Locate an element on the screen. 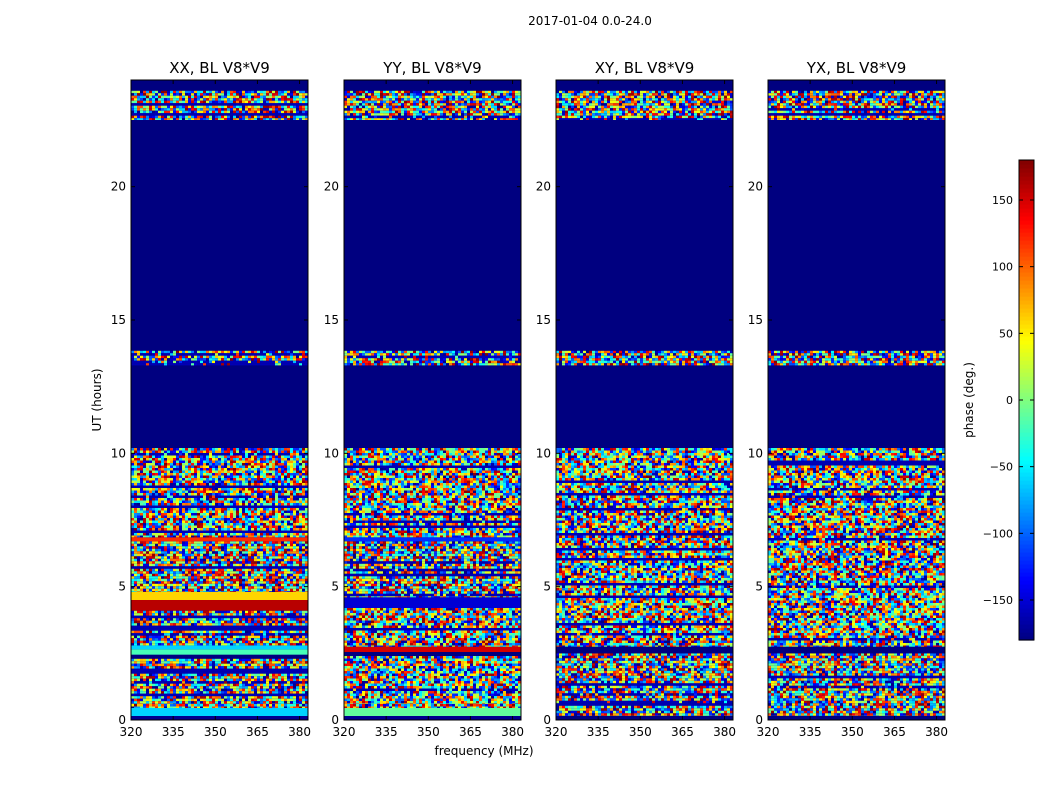 The width and height of the screenshot is (1050, 800). x-axis-label: frequency (MHz) is located at coordinates (483, 751).